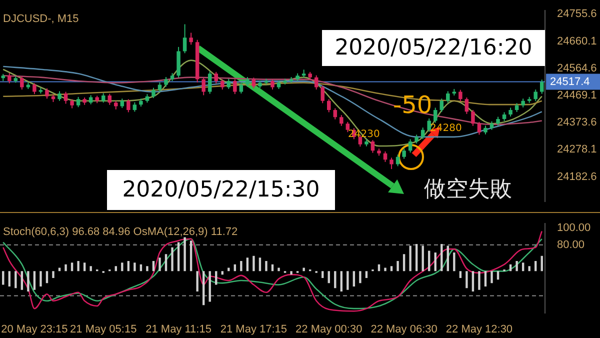 The width and height of the screenshot is (600, 338). I want to click on x-tick-label: 21 May 05:15, so click(103, 329).